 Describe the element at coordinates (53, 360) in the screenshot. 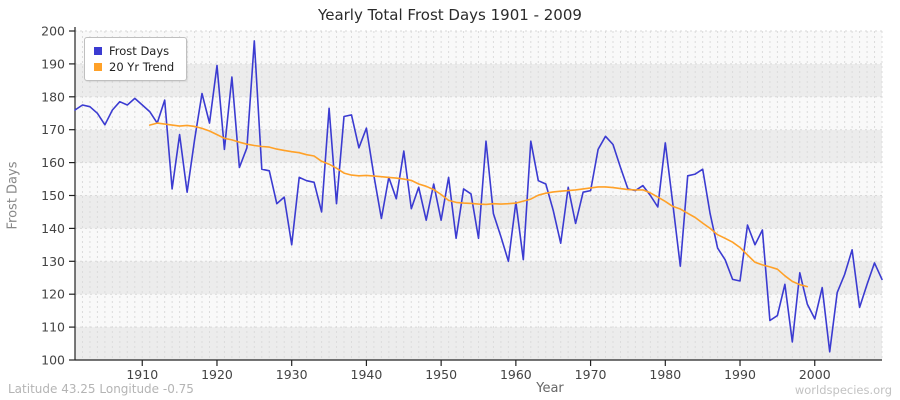

I see `y-tick-label: 100` at that location.